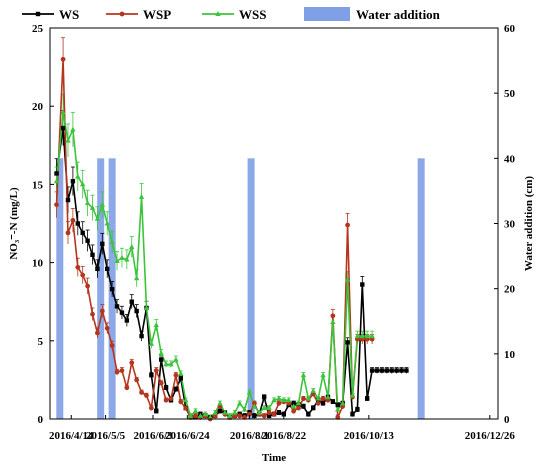 The width and height of the screenshot is (550, 467). Describe the element at coordinates (510, 290) in the screenshot. I see `y2-tick-label: 20` at that location.